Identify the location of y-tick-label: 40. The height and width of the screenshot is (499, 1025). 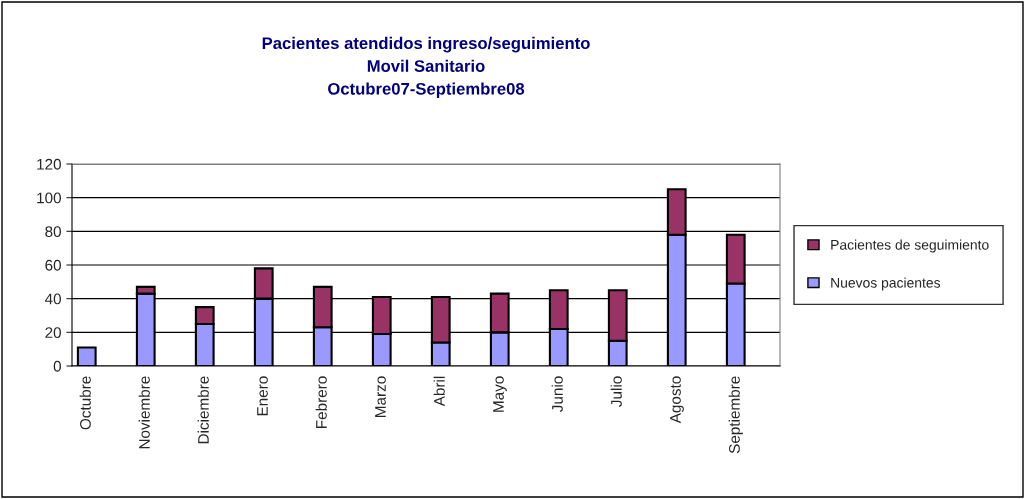
(52, 299).